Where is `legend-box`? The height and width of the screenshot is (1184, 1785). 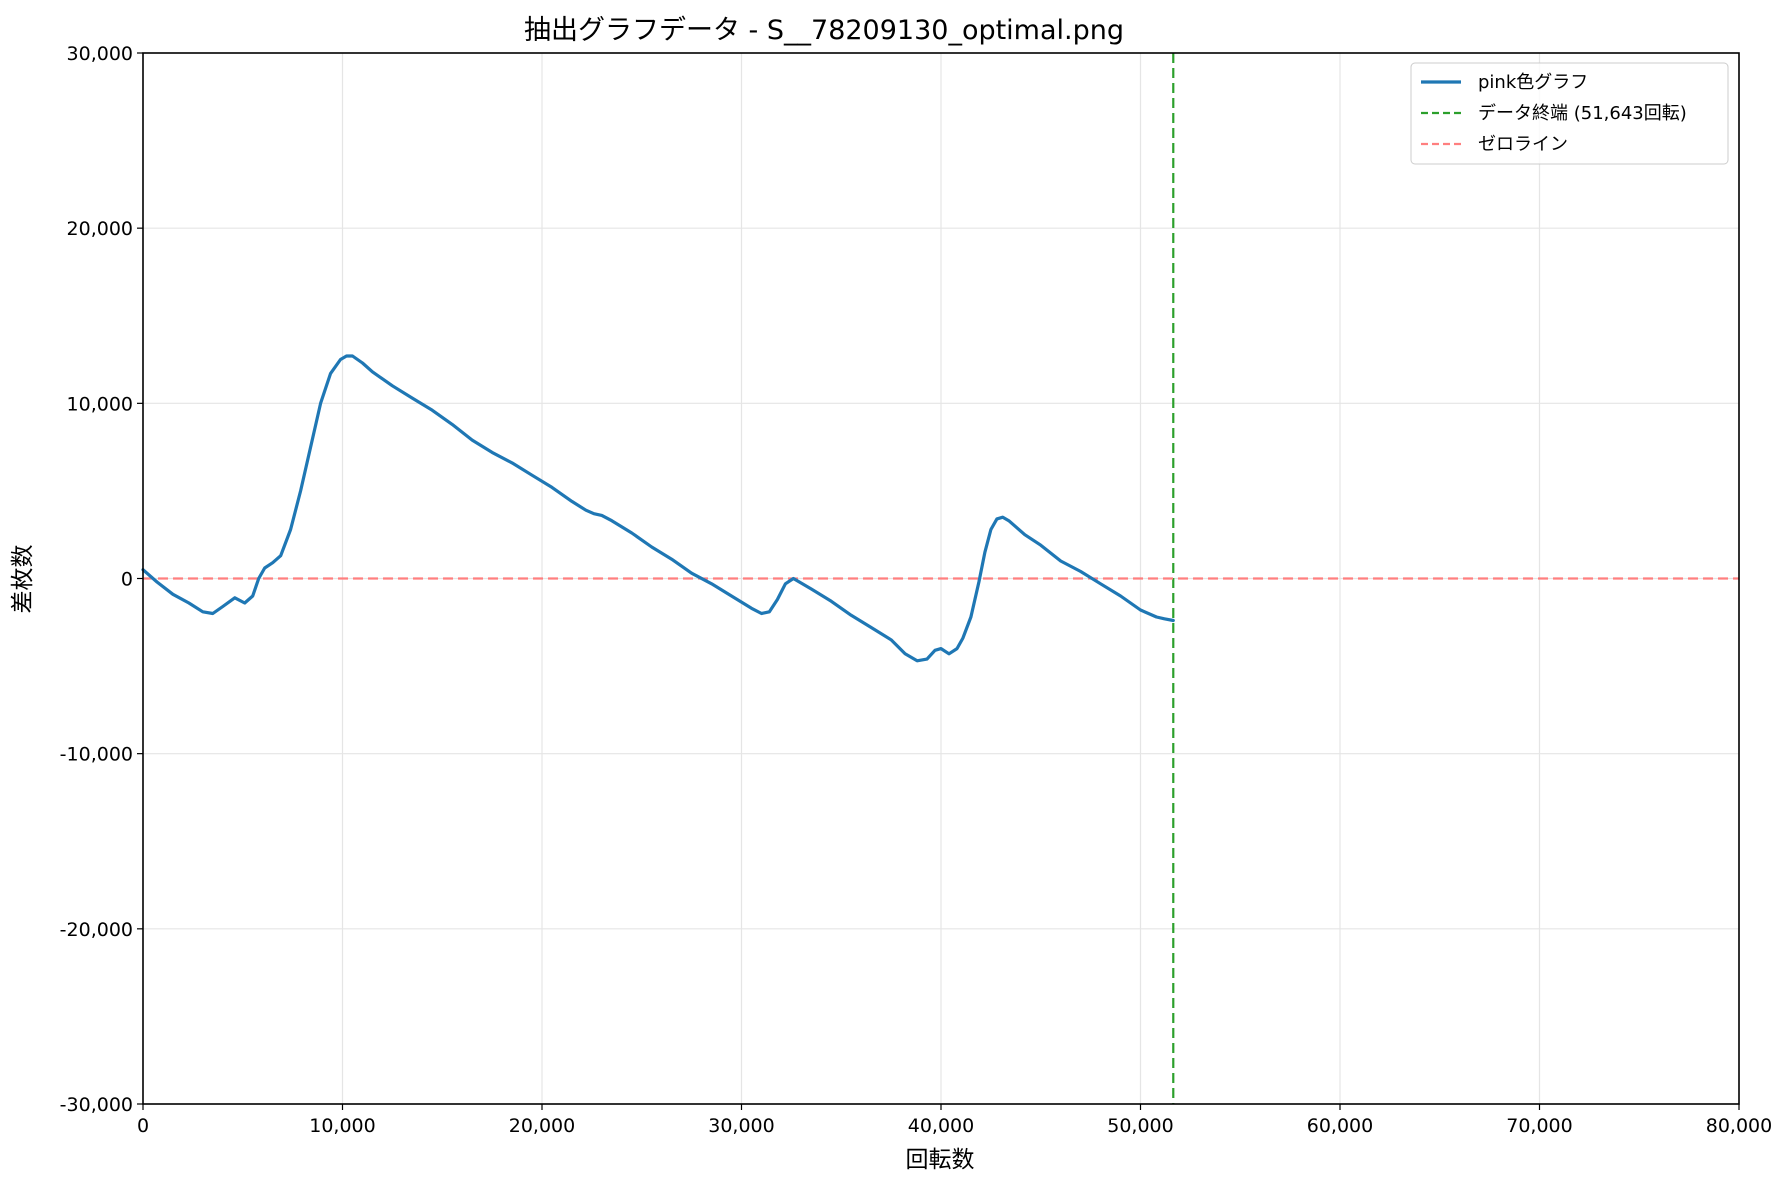 legend-box is located at coordinates (1569, 113).